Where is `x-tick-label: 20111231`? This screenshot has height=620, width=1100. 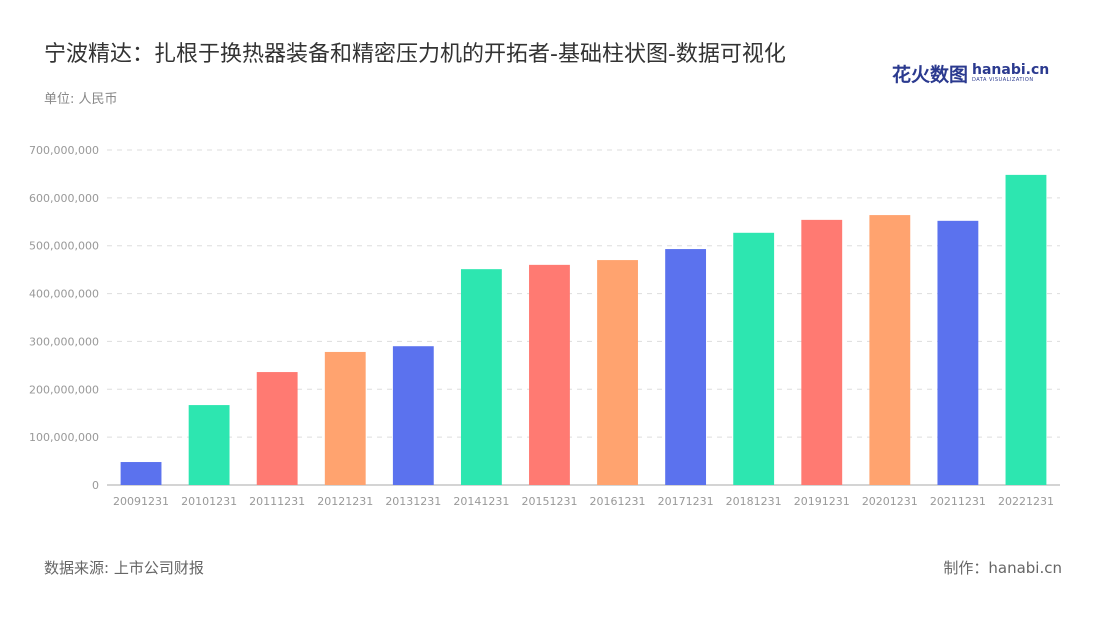
x-tick-label: 20111231 is located at coordinates (277, 501).